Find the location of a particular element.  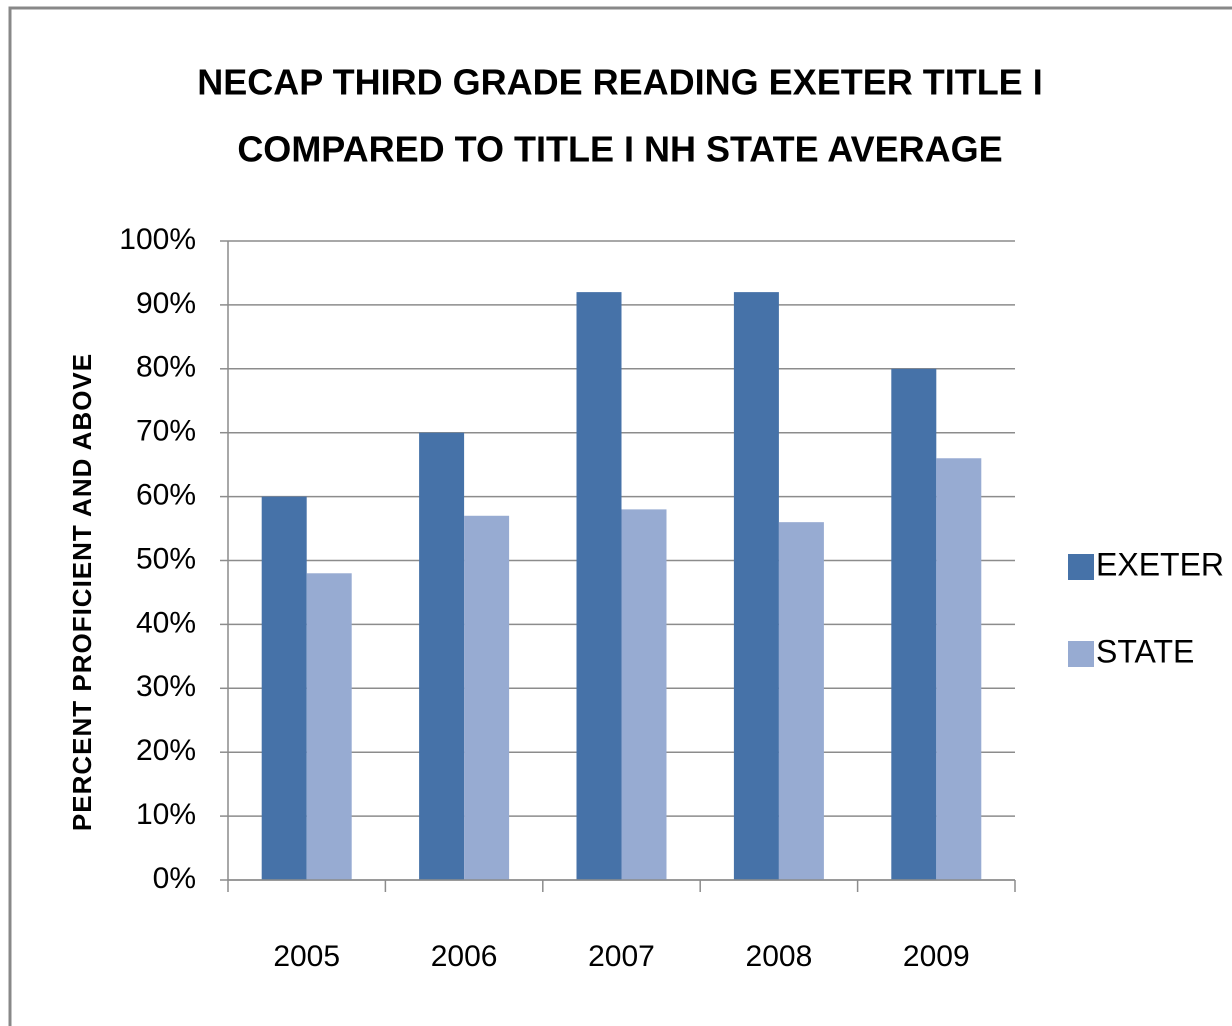

y-tick-label: 60% is located at coordinates (166, 495).